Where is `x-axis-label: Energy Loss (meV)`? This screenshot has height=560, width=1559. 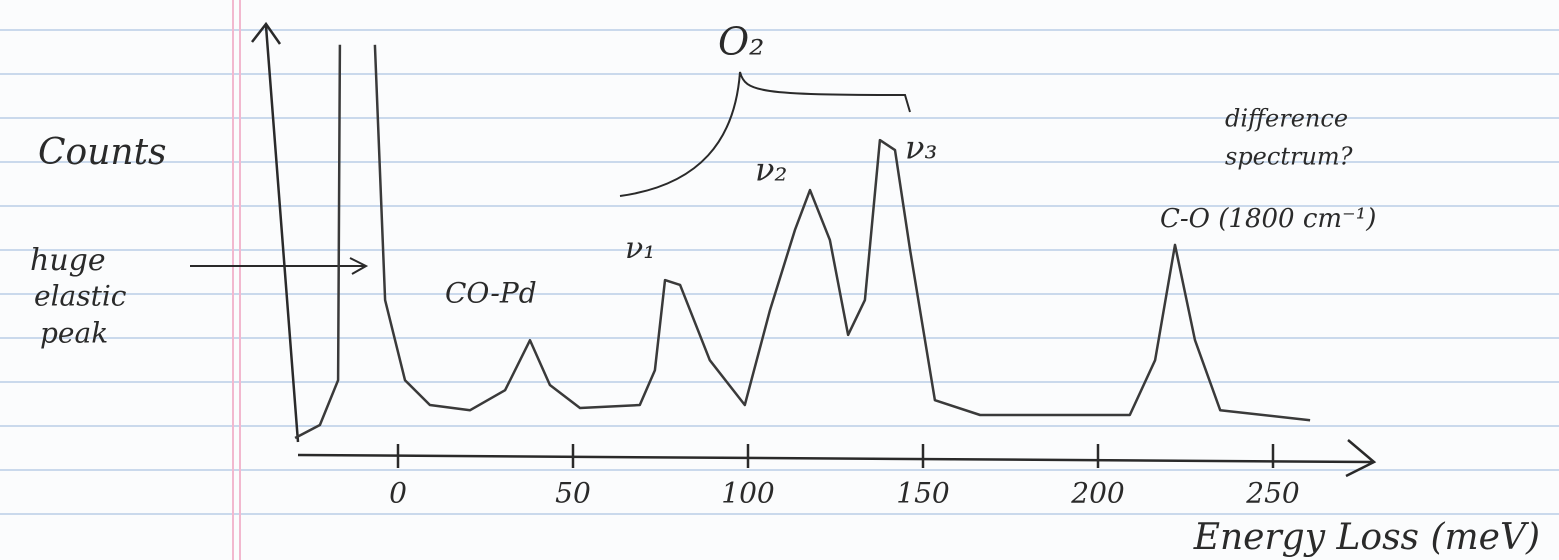
x-axis-label: Energy Loss (meV) is located at coordinates (1366, 537).